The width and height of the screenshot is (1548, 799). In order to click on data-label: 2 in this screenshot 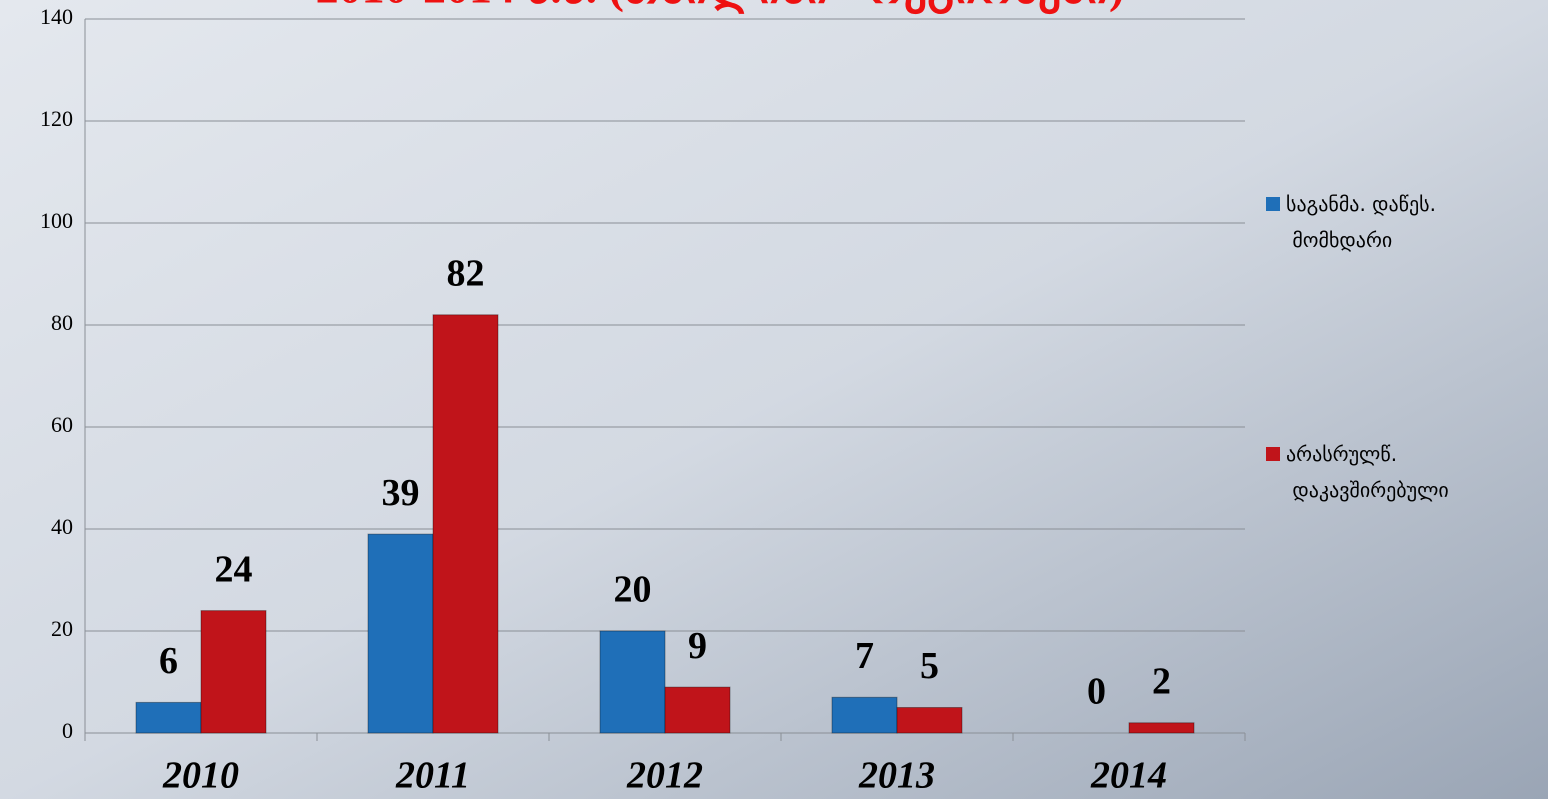, I will do `click(1161, 682)`.